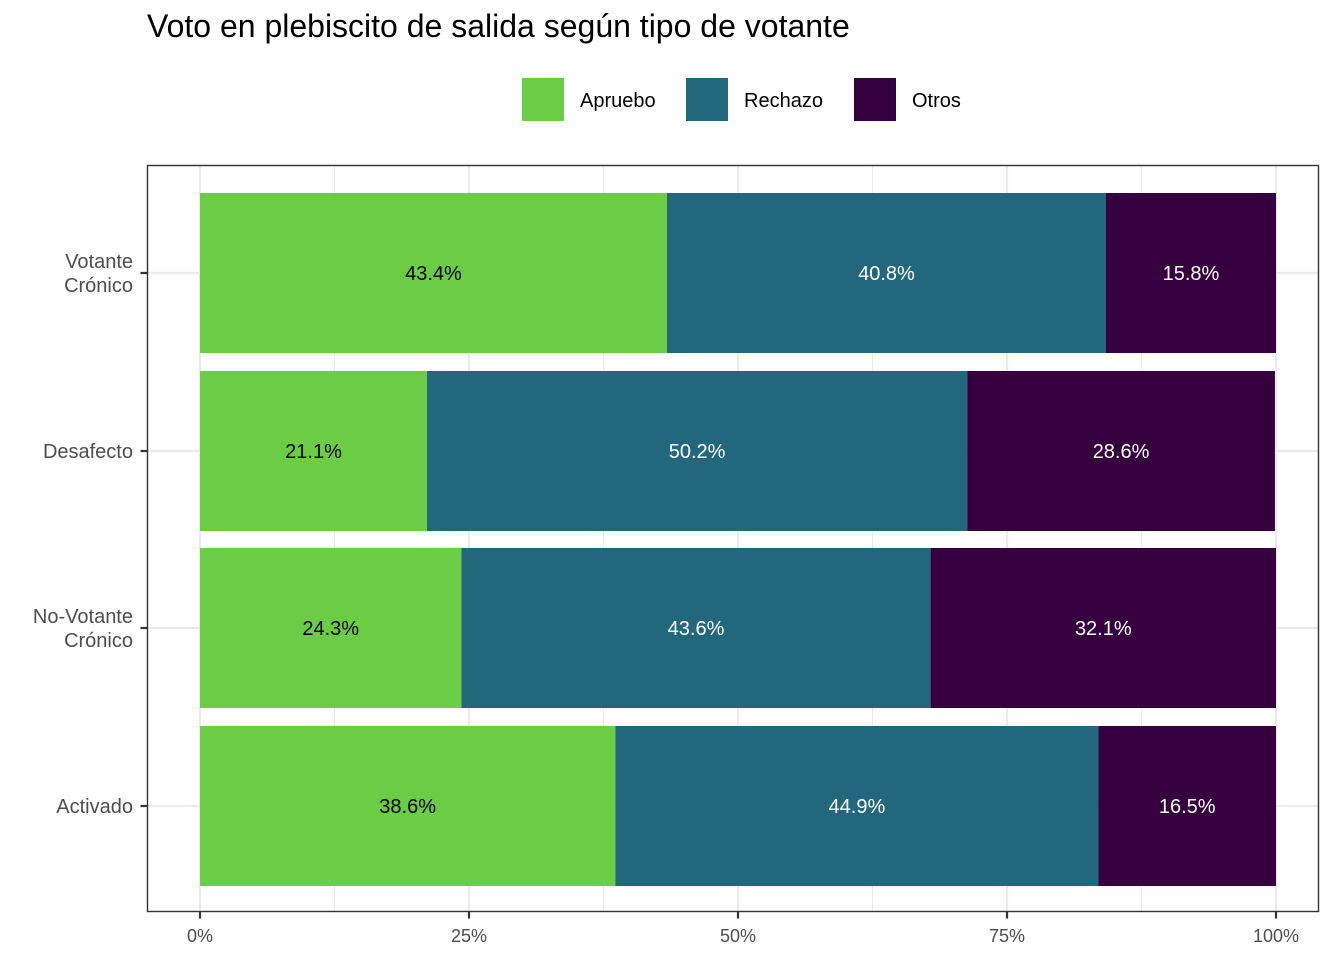  I want to click on legend-key-rechazo, so click(707, 99).